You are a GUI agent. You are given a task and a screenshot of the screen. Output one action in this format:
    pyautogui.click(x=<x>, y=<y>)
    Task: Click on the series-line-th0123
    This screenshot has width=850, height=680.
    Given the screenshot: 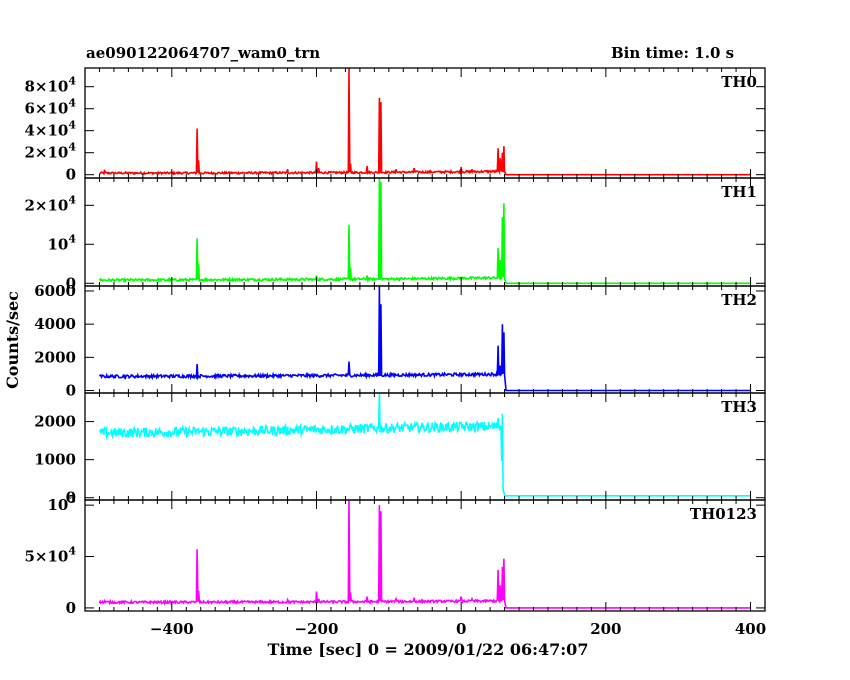 What is the action you would take?
    pyautogui.click(x=424, y=554)
    